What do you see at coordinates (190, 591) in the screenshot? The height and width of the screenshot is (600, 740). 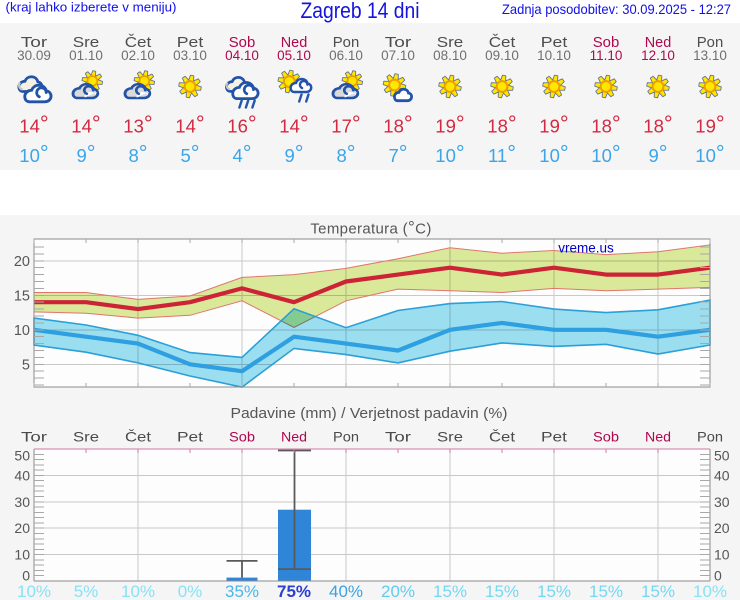 I see `svg-text: 0%` at bounding box center [190, 591].